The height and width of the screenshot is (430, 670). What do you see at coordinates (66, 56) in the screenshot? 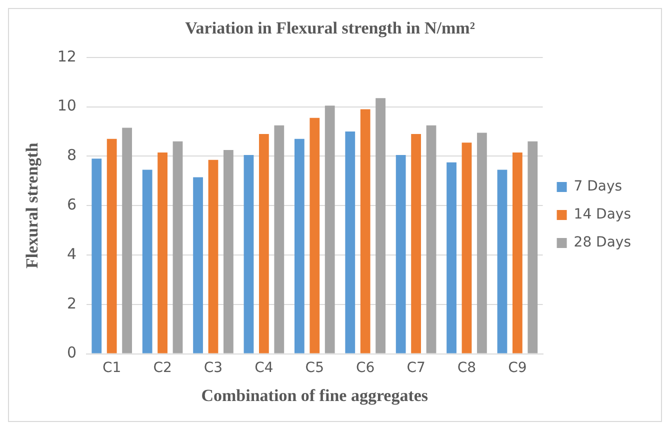
I see `y-tick-label: 12` at bounding box center [66, 56].